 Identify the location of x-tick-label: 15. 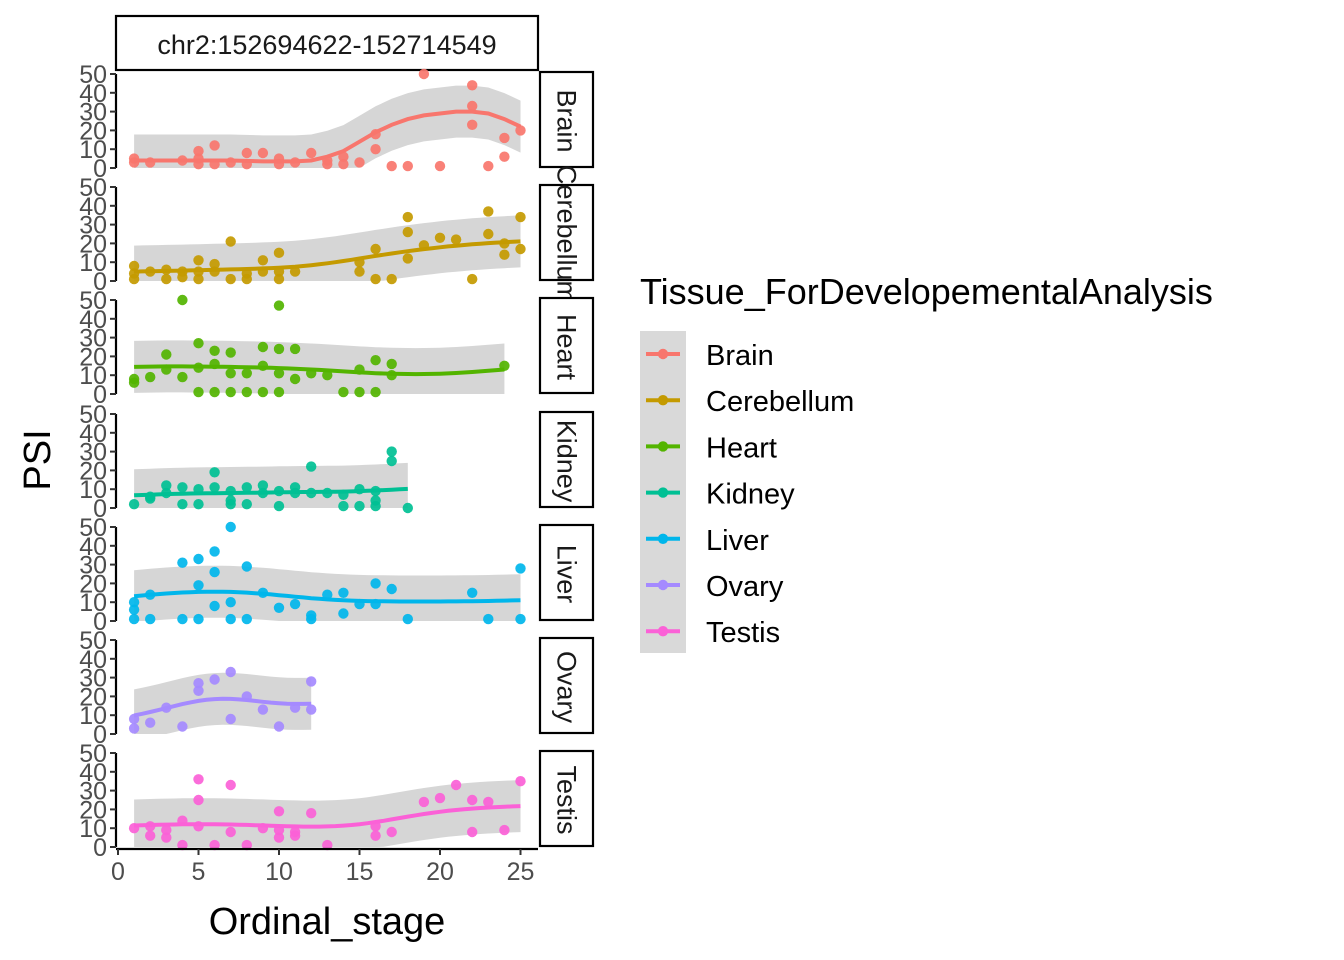
(360, 872).